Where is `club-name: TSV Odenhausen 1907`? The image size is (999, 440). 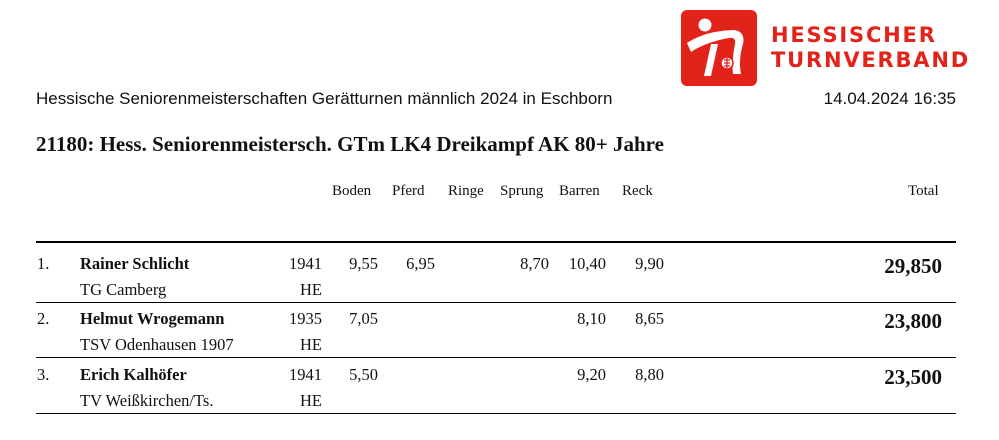 club-name: TSV Odenhausen 1907 is located at coordinates (157, 344).